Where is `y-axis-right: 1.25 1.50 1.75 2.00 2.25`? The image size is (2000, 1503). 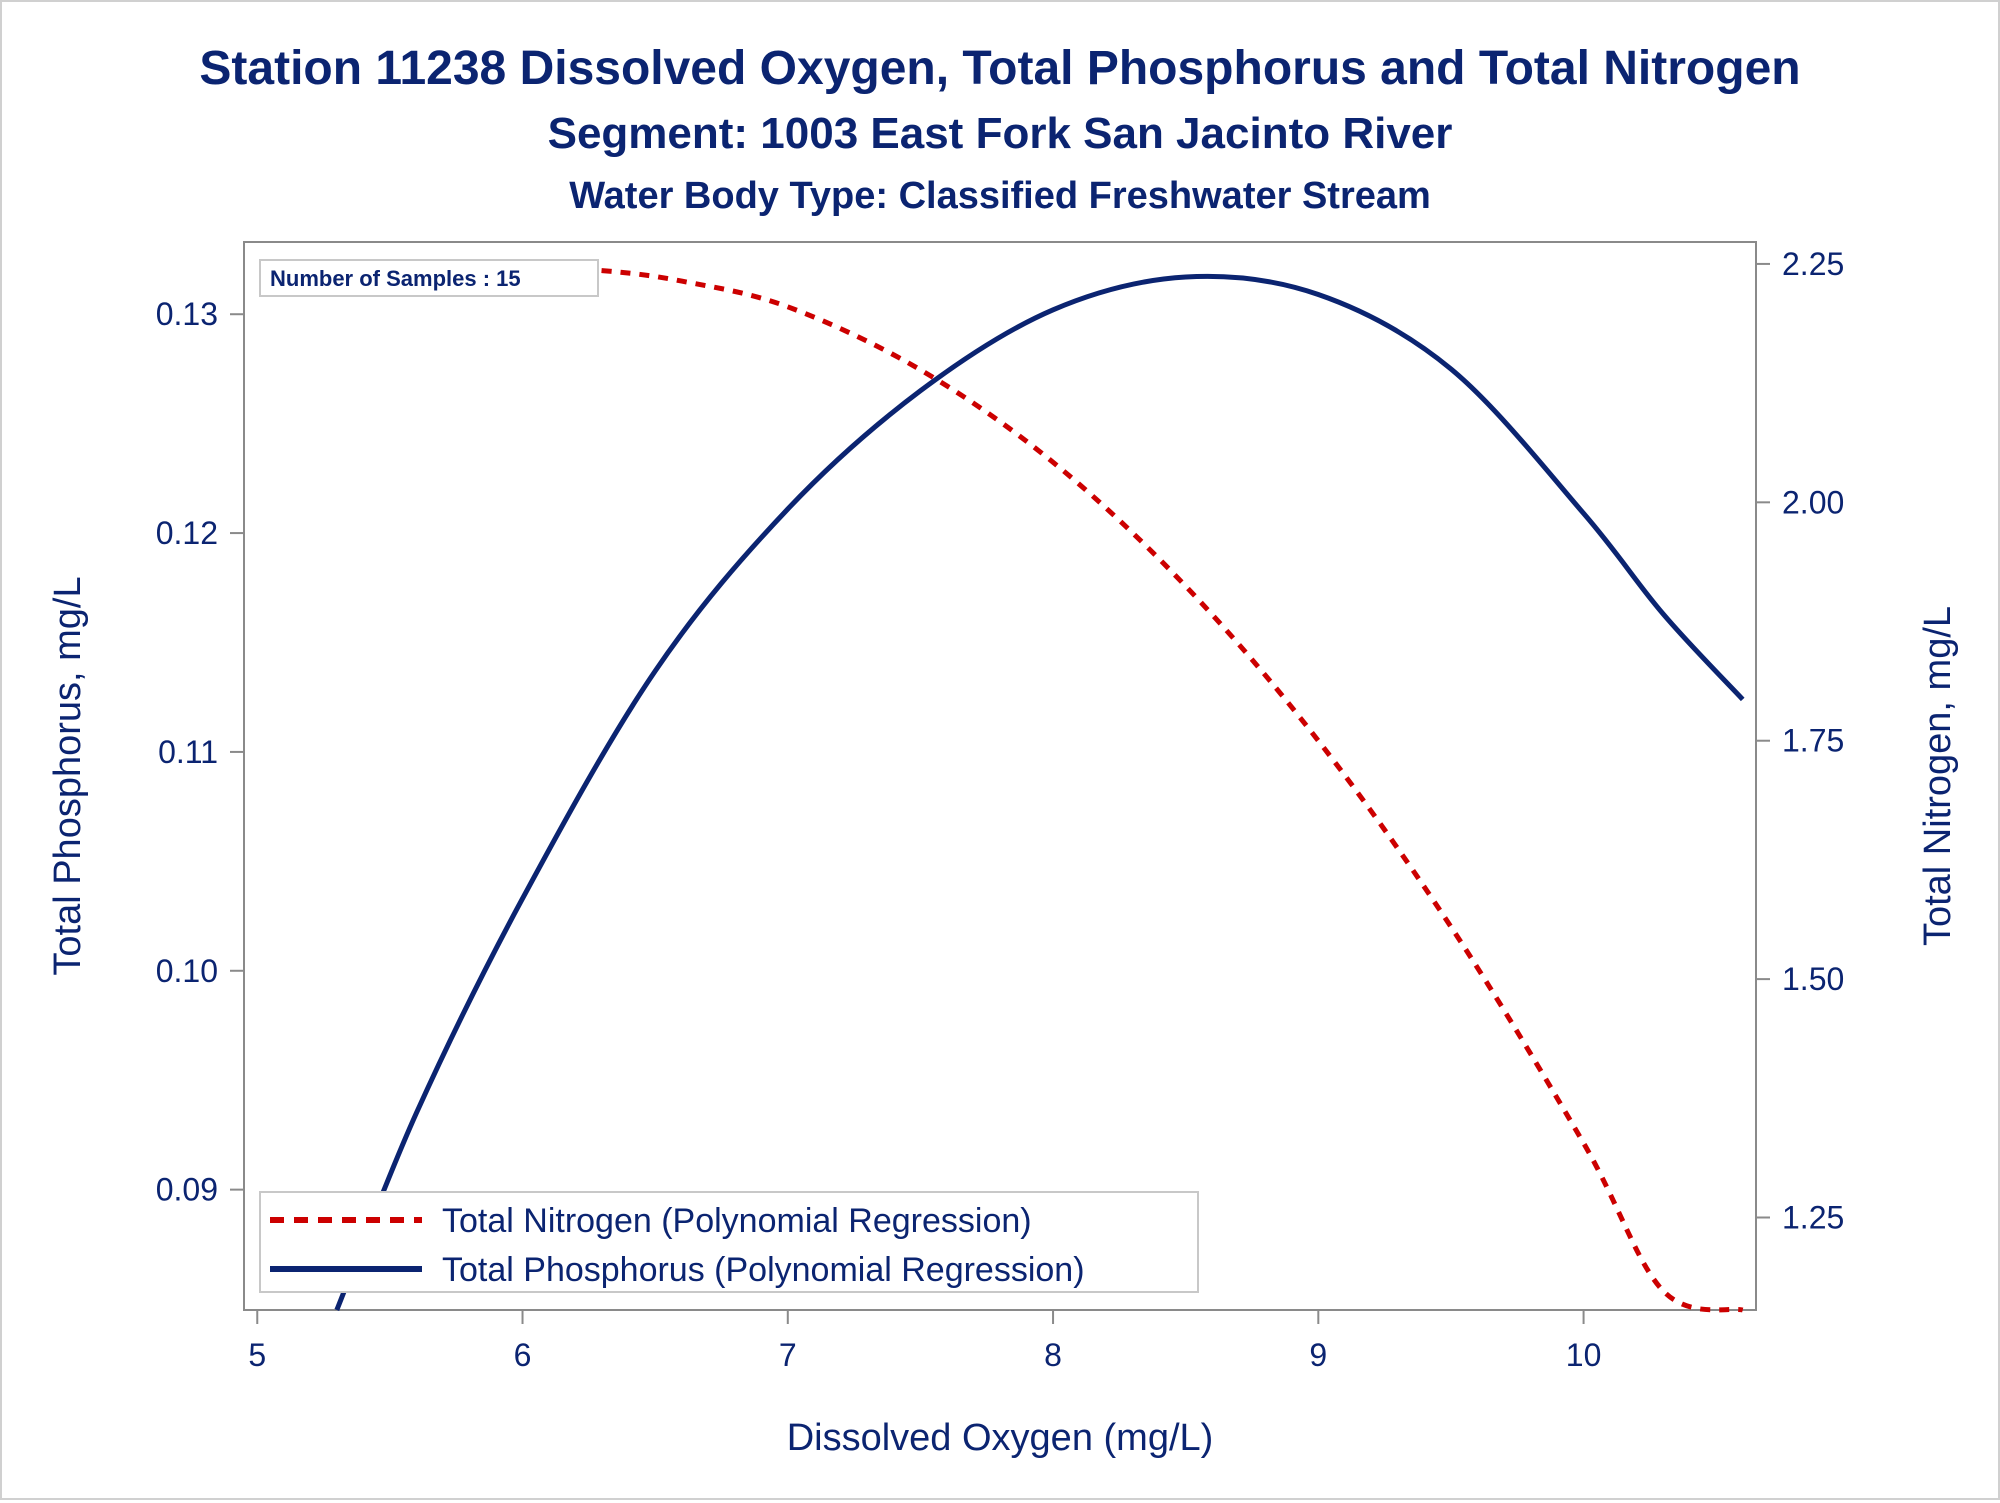 y-axis-right: 1.25 1.50 1.75 2.00 2.25 is located at coordinates (1800, 741).